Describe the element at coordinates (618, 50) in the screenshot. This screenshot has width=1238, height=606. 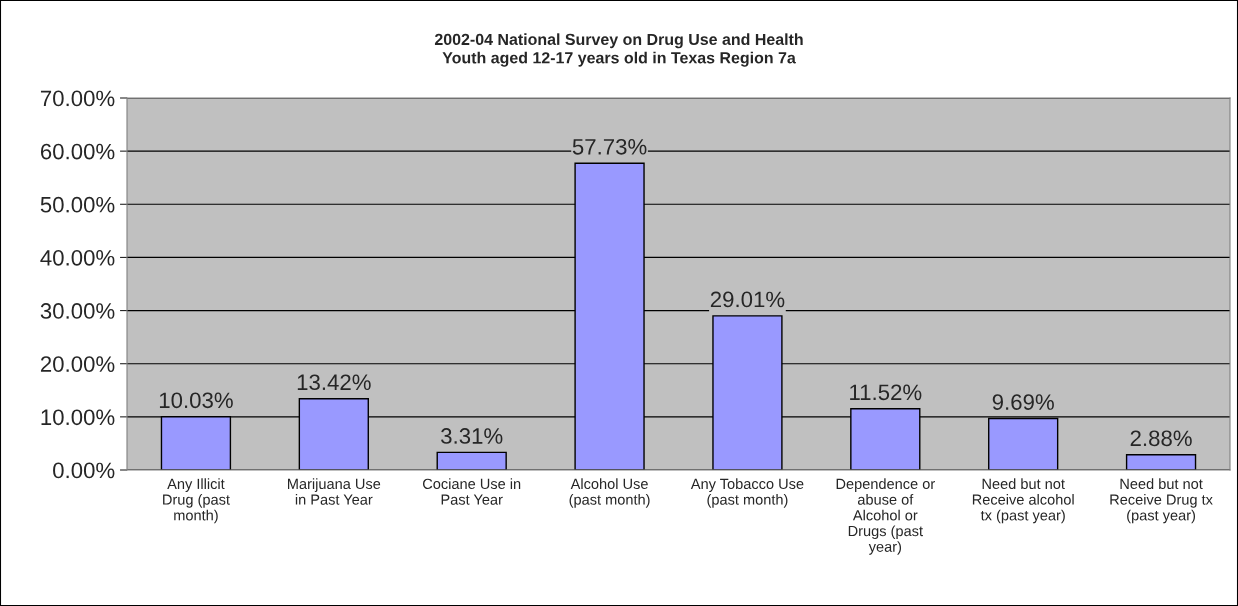
I see `chart-title: 2002-04 National Survey on Drug Use and Health Youth aged 12-17 years old in Texas Region 7a` at that location.